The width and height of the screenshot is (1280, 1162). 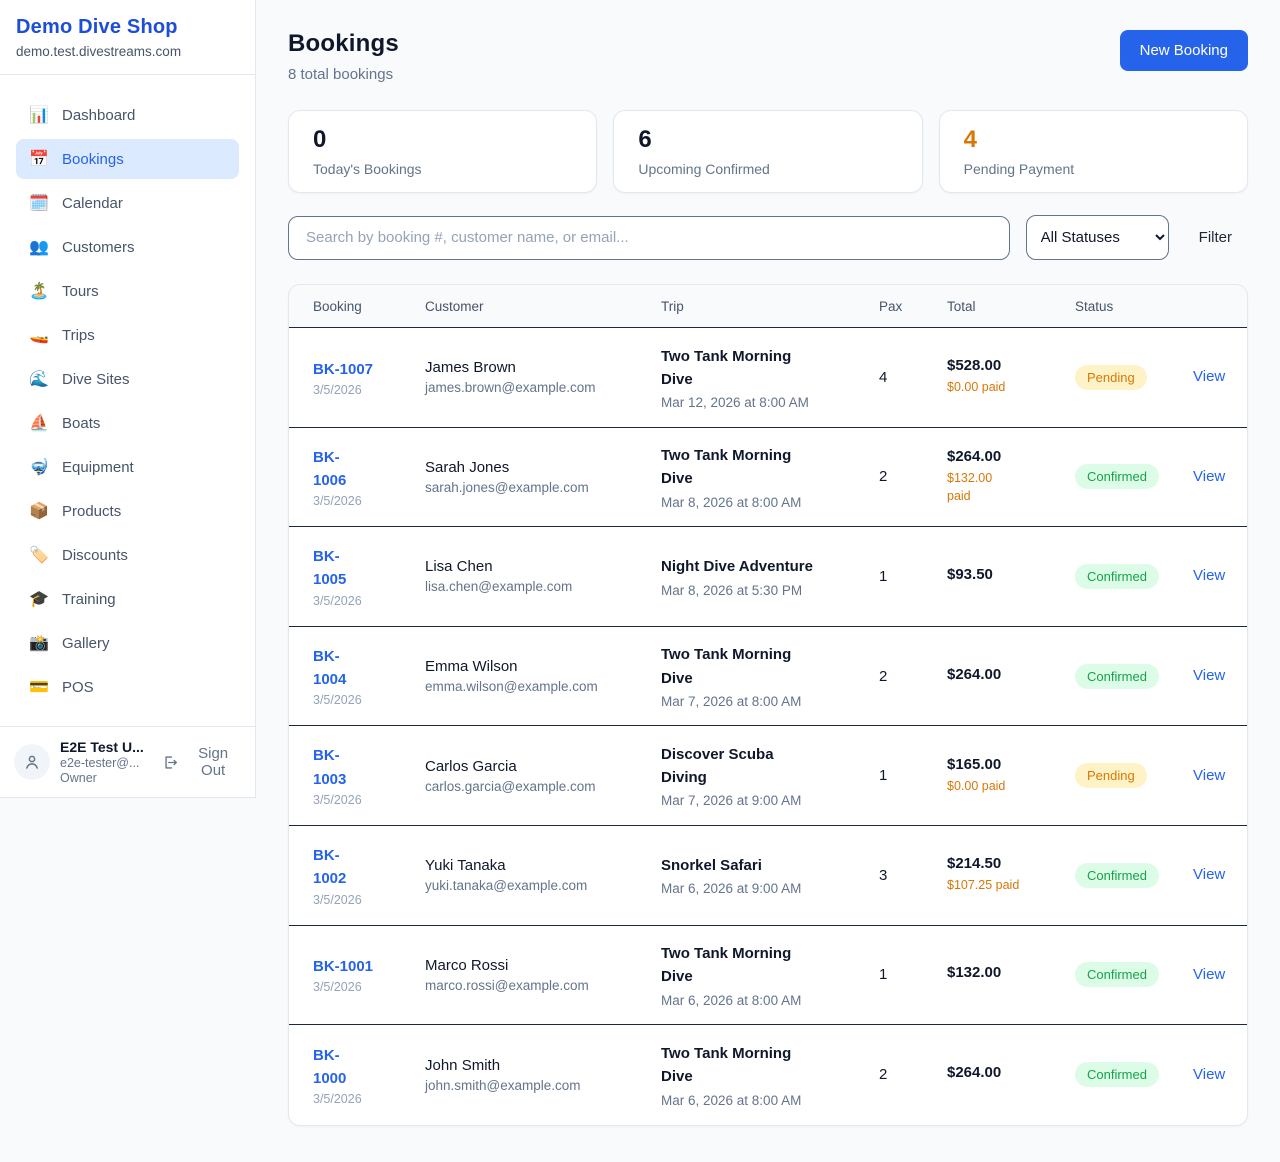 What do you see at coordinates (127, 379) in the screenshot?
I see `sidebar-item-dive-sites: 🌊 Dive Sites` at bounding box center [127, 379].